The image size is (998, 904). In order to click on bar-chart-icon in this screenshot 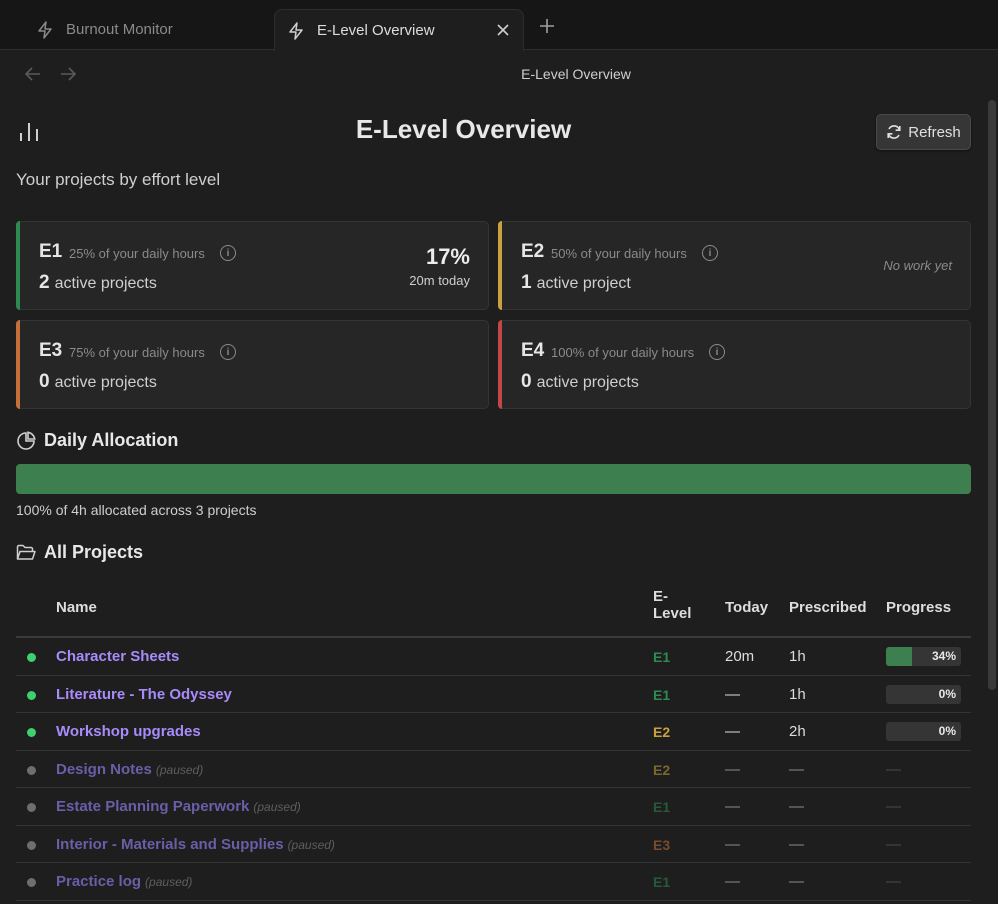, I will do `click(29, 133)`.